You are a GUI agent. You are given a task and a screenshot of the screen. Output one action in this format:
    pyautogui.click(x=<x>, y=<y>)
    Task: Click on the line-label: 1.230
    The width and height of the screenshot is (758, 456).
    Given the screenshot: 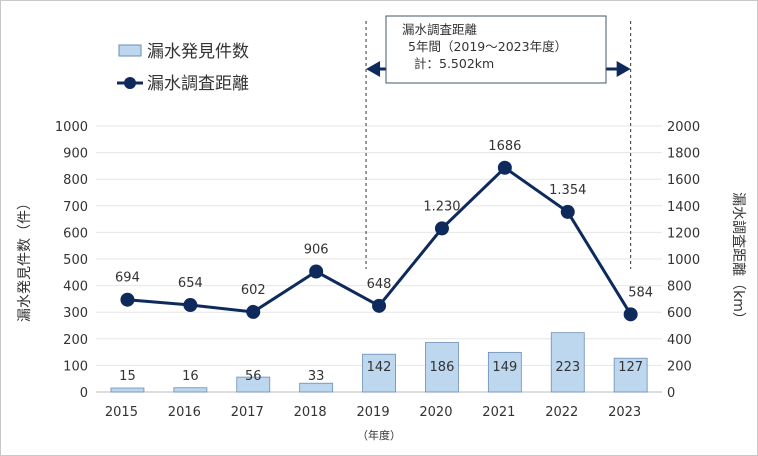 What is the action you would take?
    pyautogui.click(x=441, y=206)
    